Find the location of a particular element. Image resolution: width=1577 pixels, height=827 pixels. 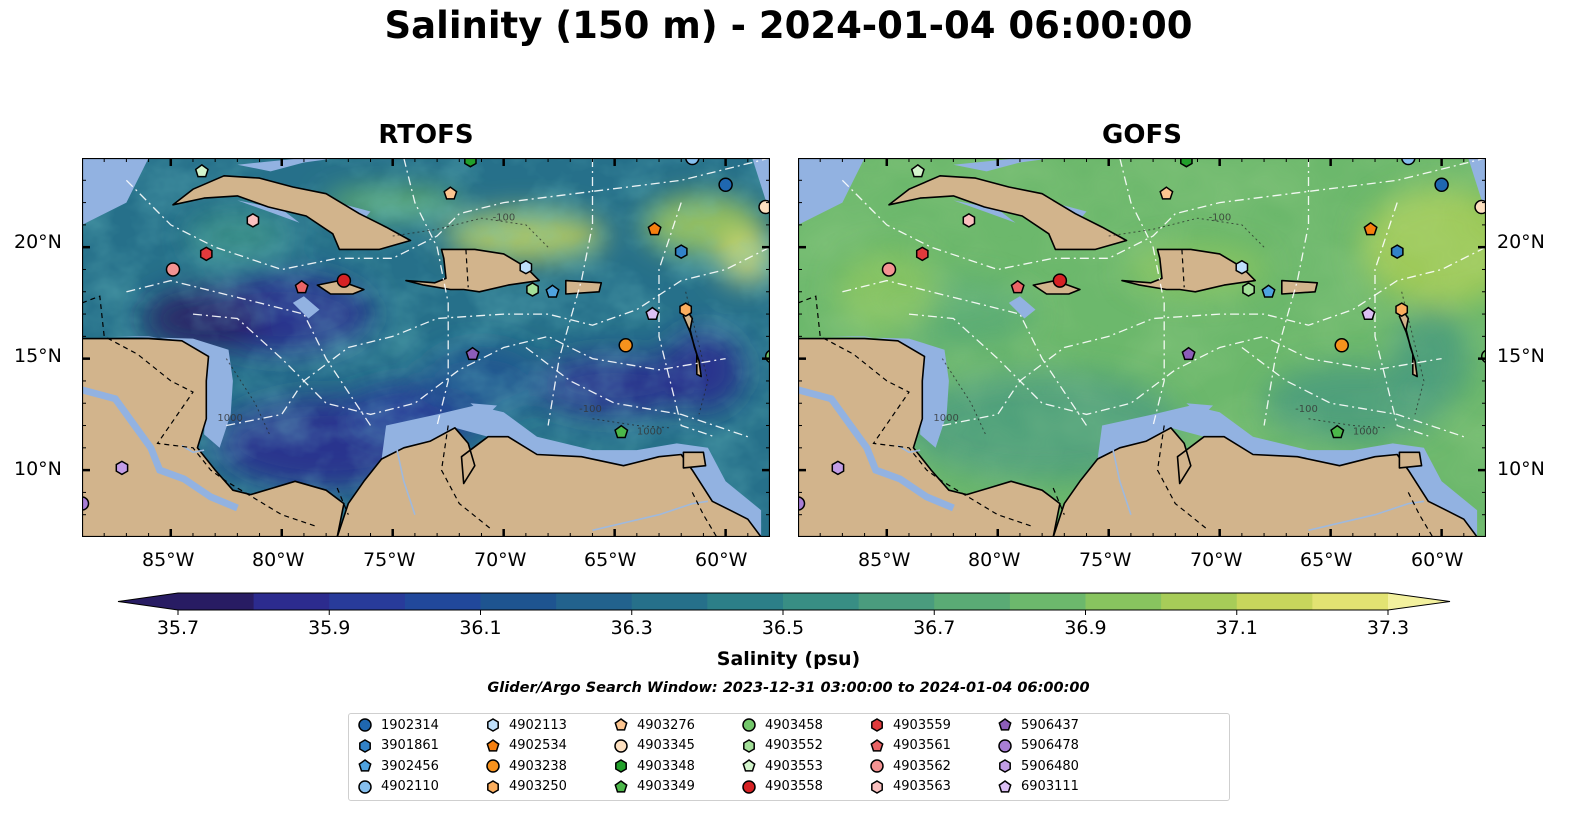

legend-item: 4903238 is located at coordinates (526, 766).